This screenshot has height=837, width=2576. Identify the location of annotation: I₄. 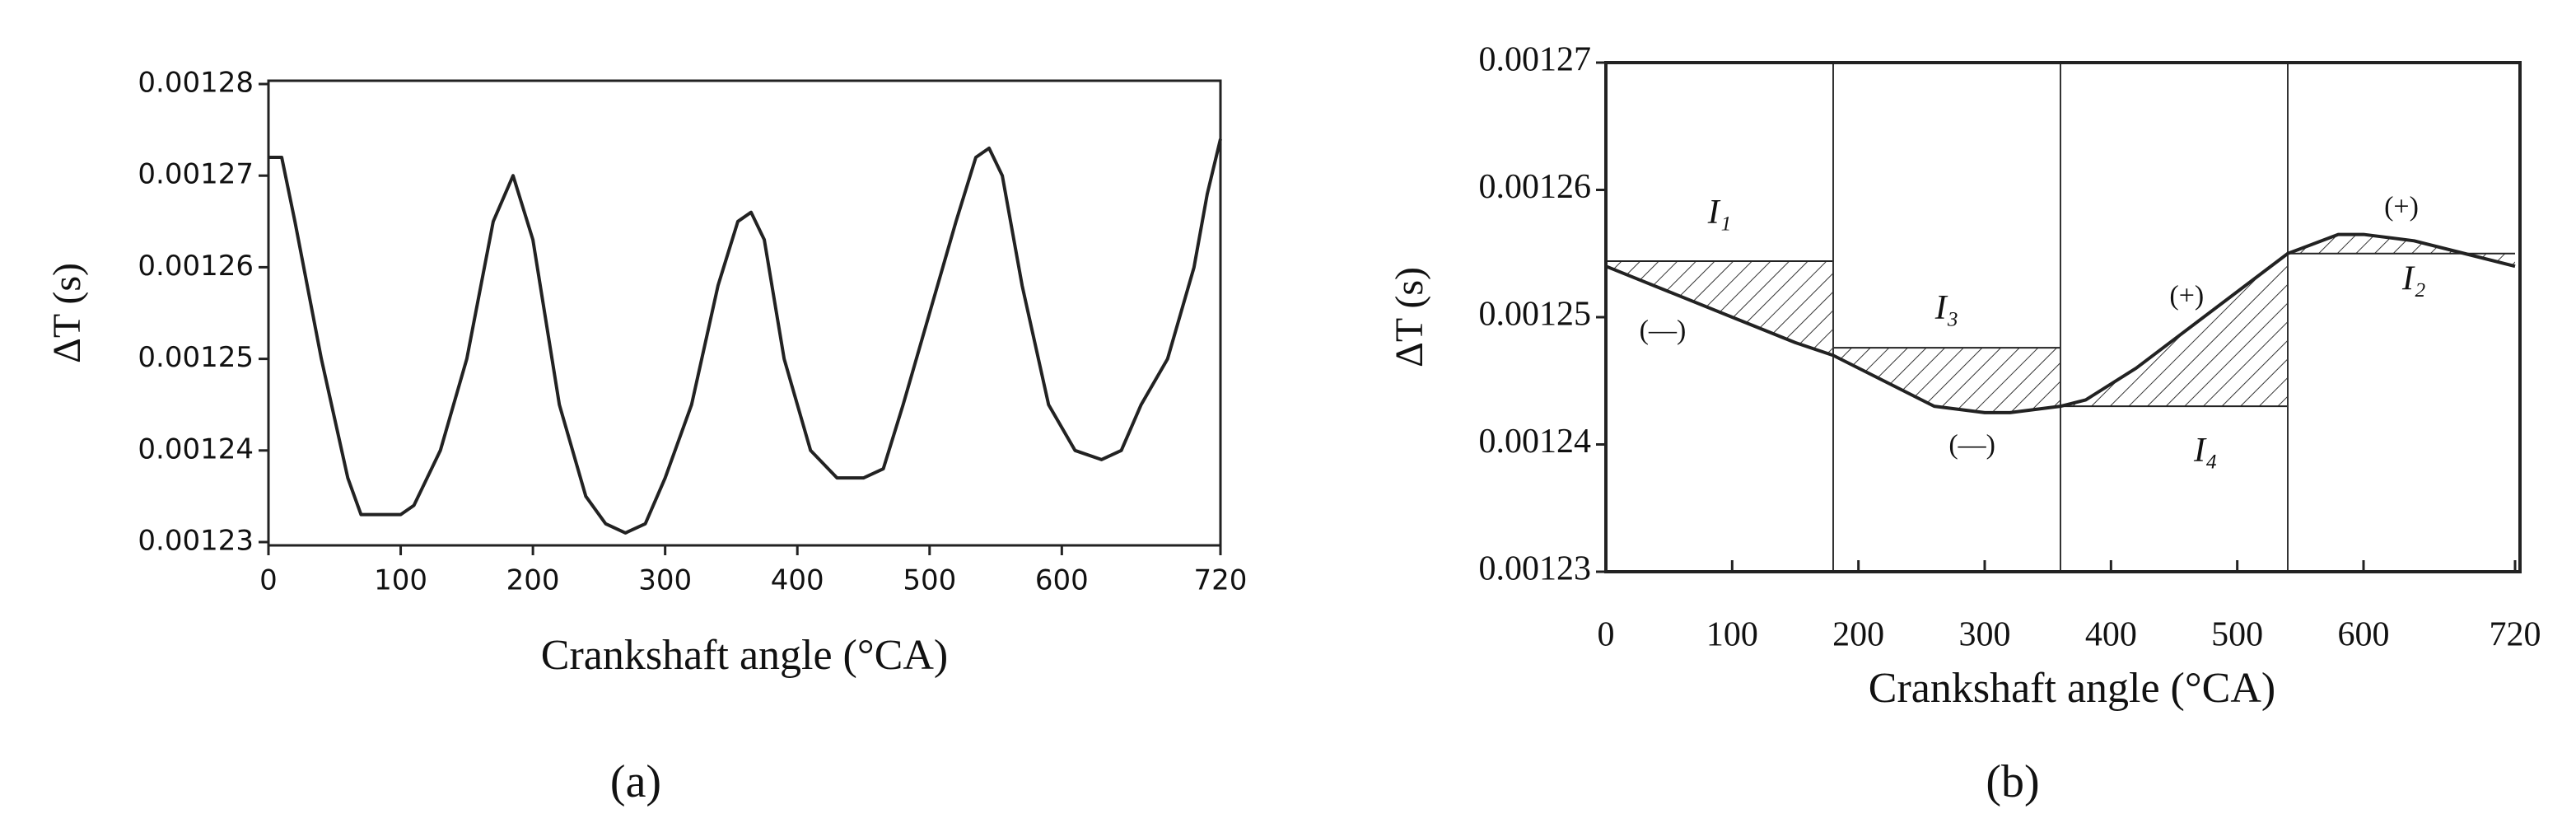
(2205, 451).